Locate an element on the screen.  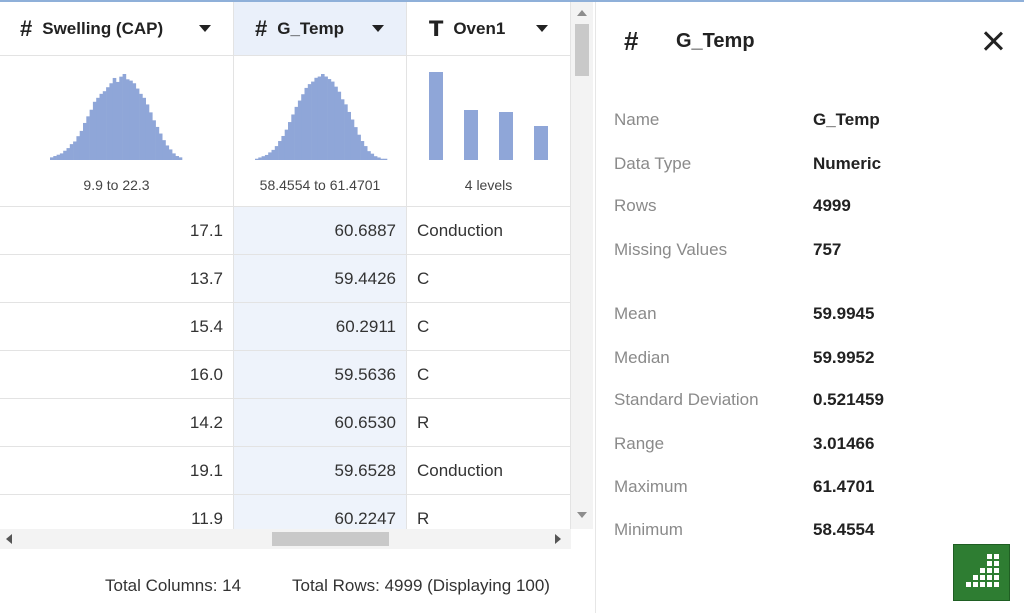
column-header-oven1: T Oven1 is located at coordinates (489, 29).